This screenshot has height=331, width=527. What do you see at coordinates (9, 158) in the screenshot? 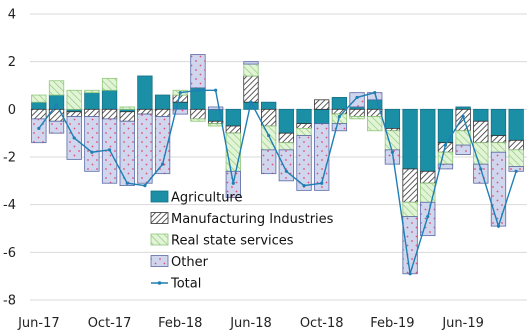
I see `y-axis-ticks: 4 2 0 -2 -4 -6 -8` at bounding box center [9, 158].